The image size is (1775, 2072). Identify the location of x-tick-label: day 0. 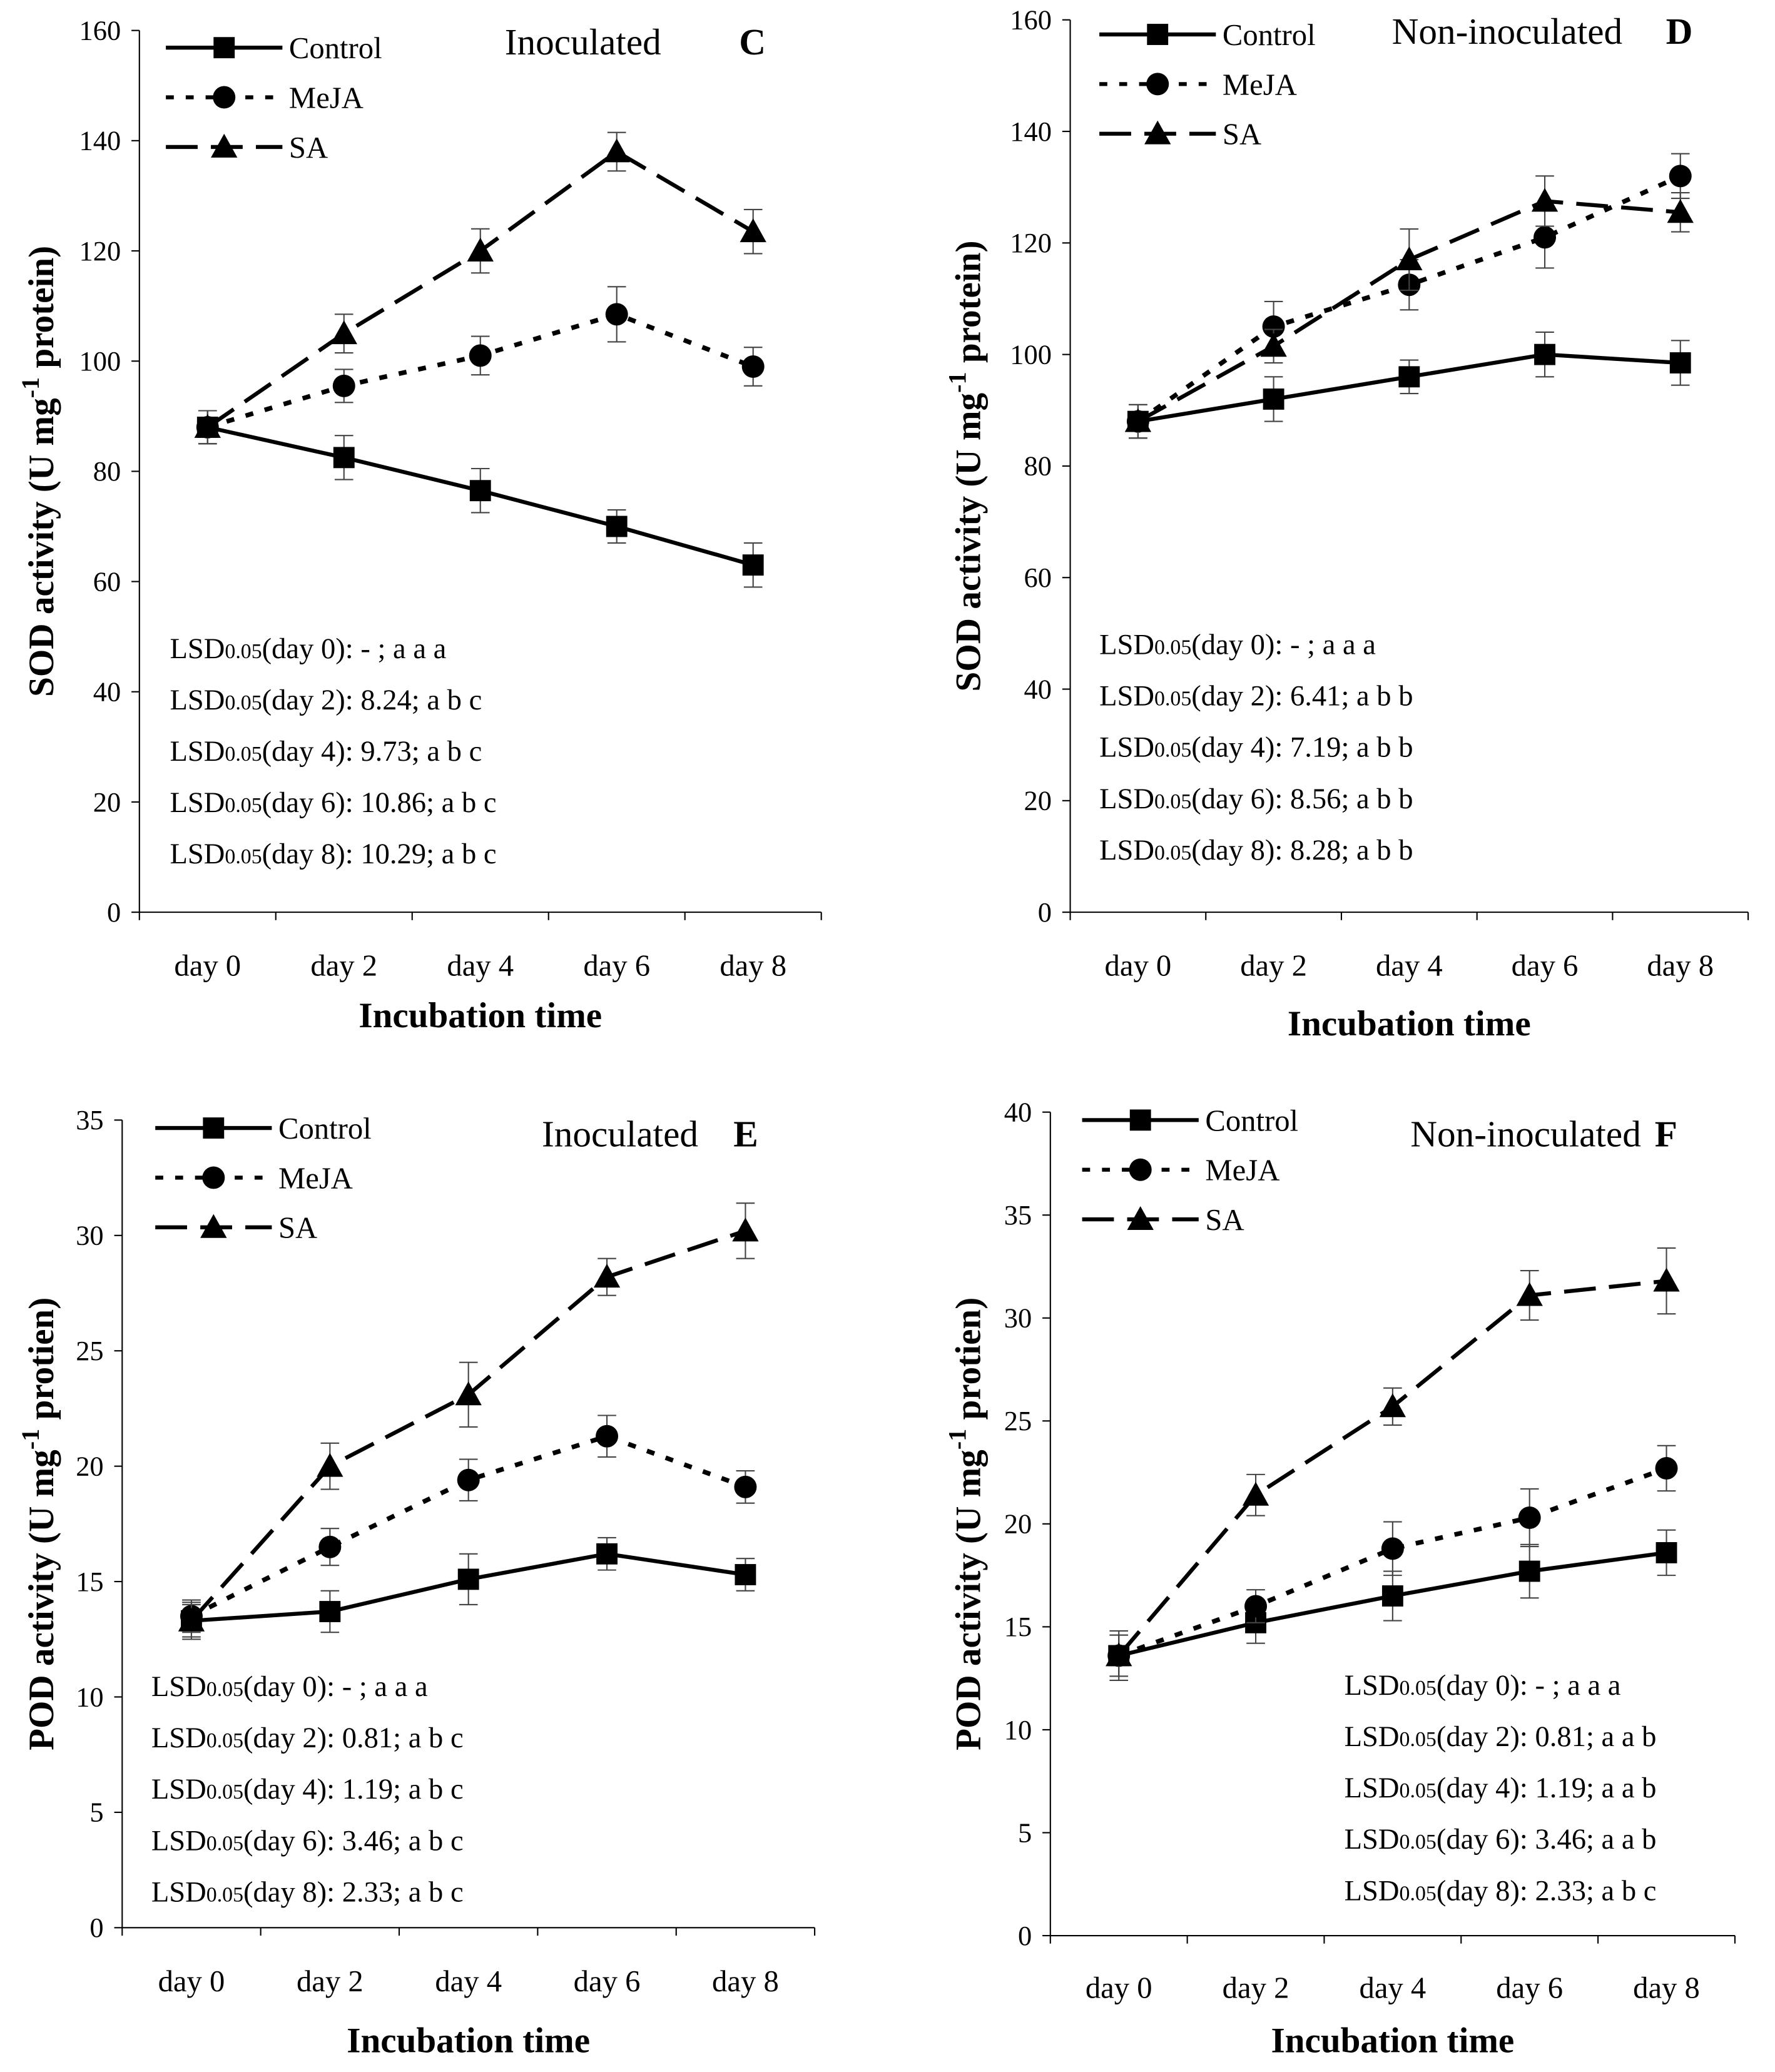
(1119, 1987).